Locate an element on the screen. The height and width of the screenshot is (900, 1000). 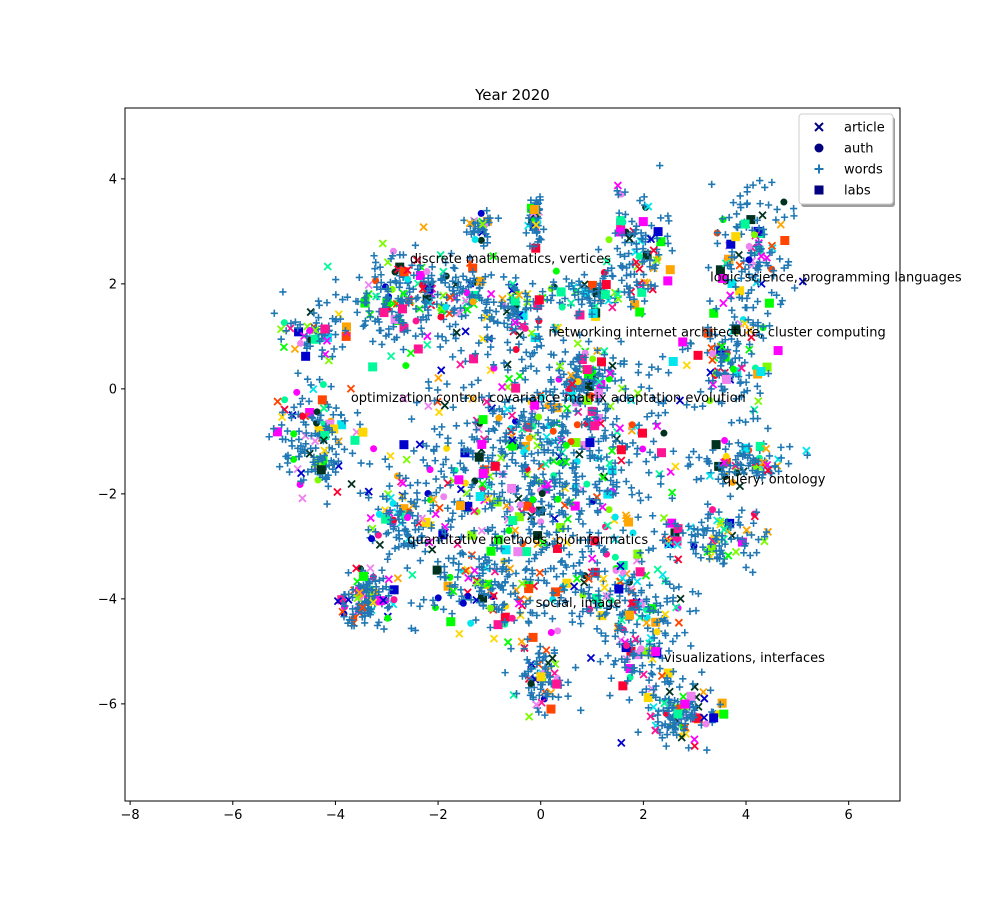
legend-article-marker is located at coordinates (819, 127).